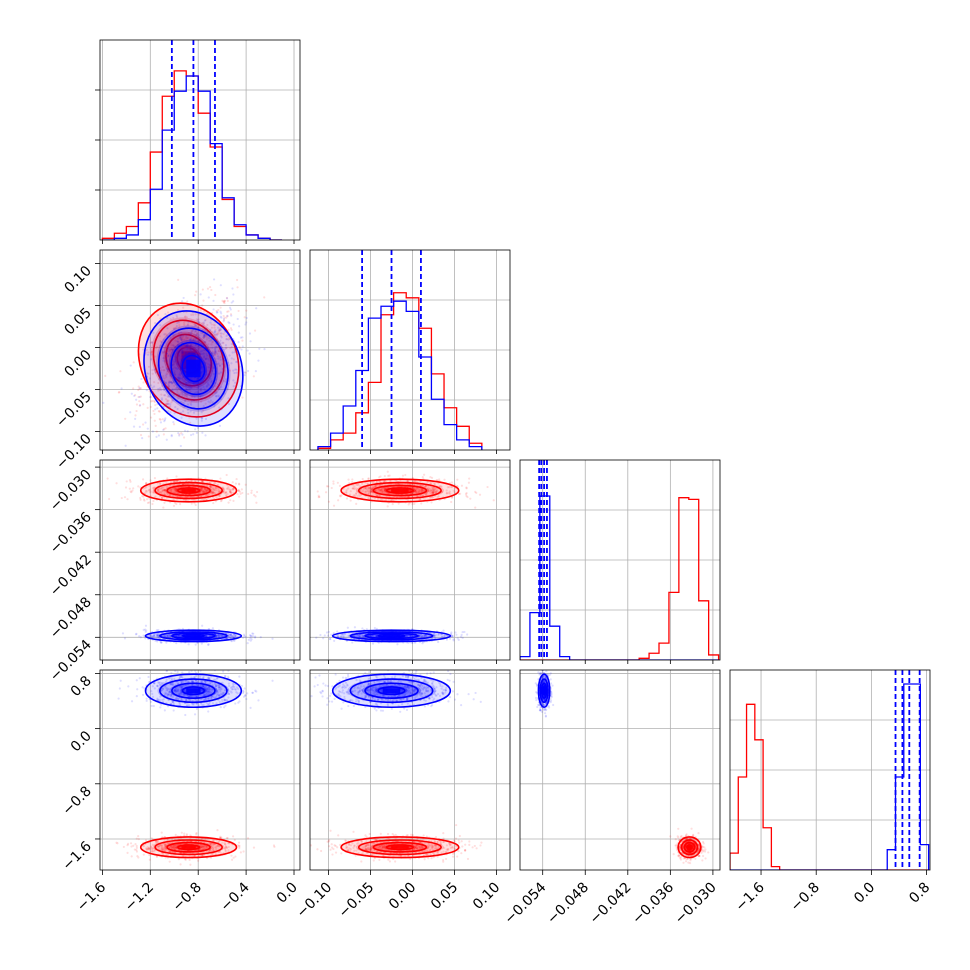 This screenshot has width=970, height=970. Describe the element at coordinates (620, 560) in the screenshot. I see `panel-grid` at that location.